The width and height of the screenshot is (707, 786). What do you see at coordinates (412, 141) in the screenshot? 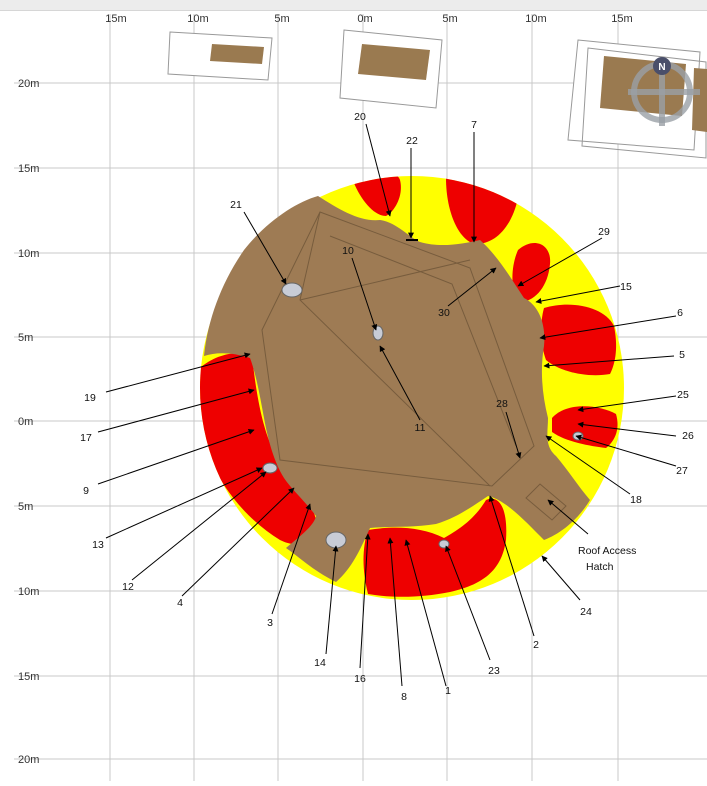
I see `marker-label: 22` at bounding box center [412, 141].